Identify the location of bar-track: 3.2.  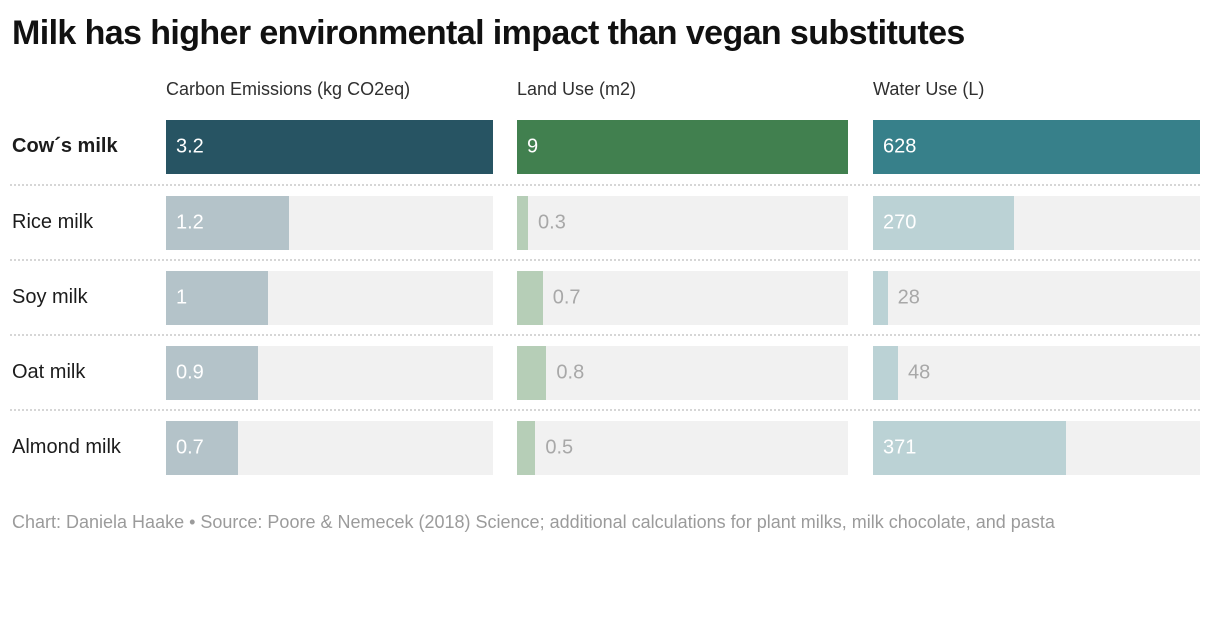
(329, 146).